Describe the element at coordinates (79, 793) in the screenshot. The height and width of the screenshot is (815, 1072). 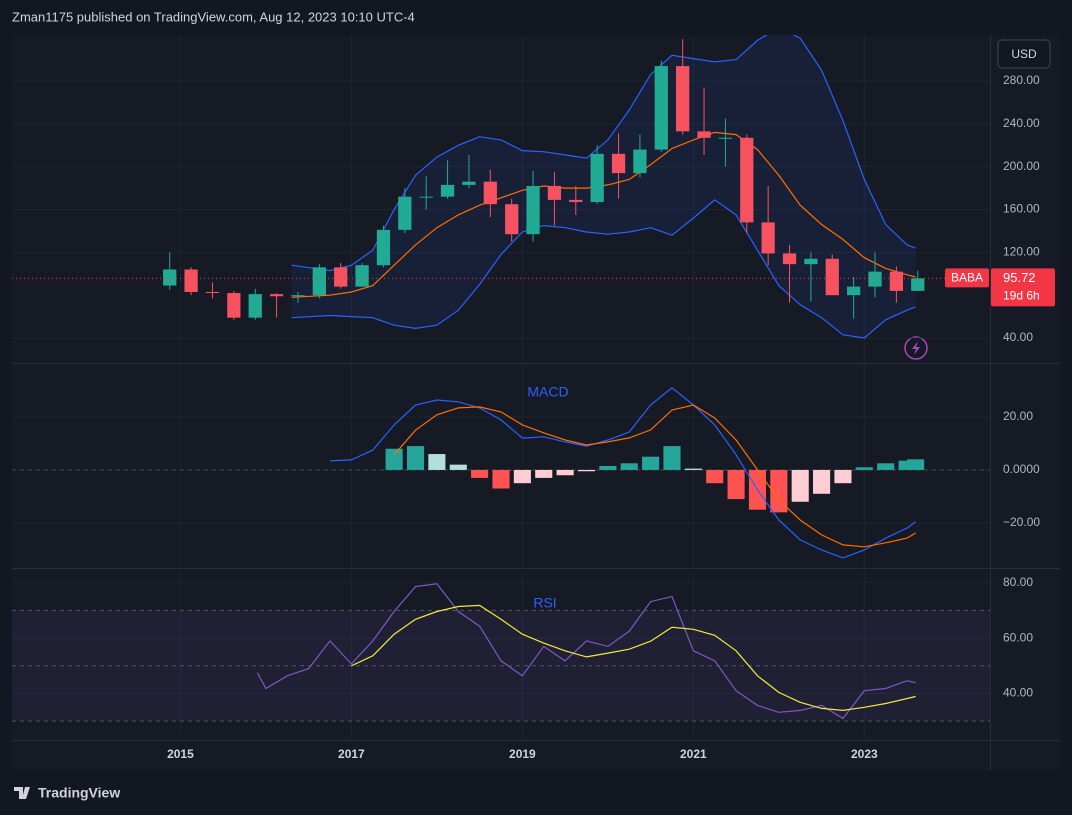
I see `brand: TradingView` at that location.